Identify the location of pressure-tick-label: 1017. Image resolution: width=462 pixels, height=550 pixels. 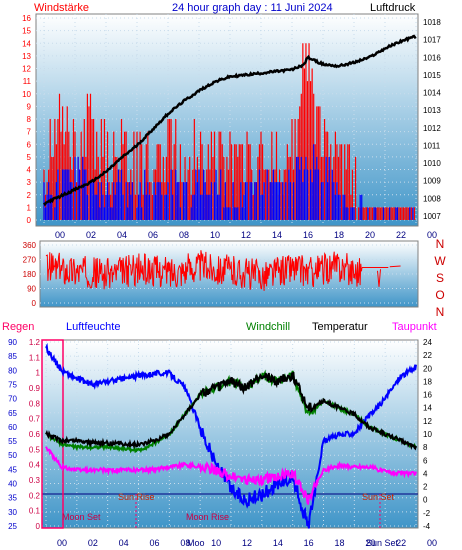
(432, 40).